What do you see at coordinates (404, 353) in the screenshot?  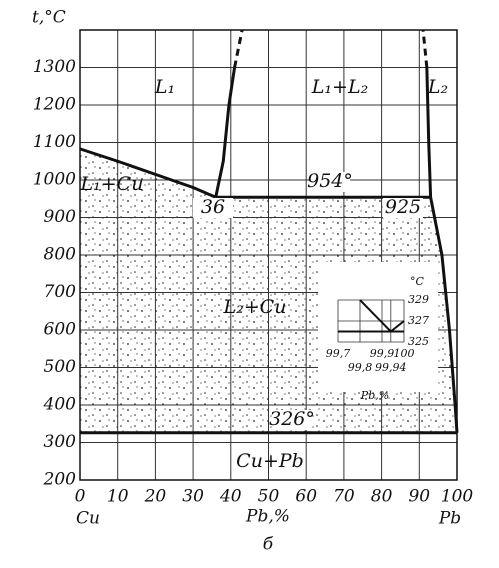 I see `inset-x-tick-label: 100` at bounding box center [404, 353].